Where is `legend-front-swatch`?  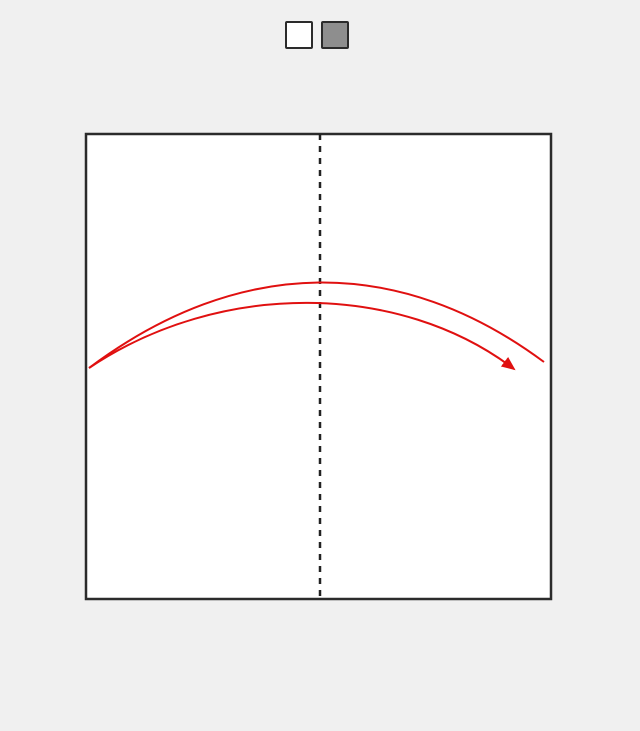
legend-front-swatch is located at coordinates (299, 35).